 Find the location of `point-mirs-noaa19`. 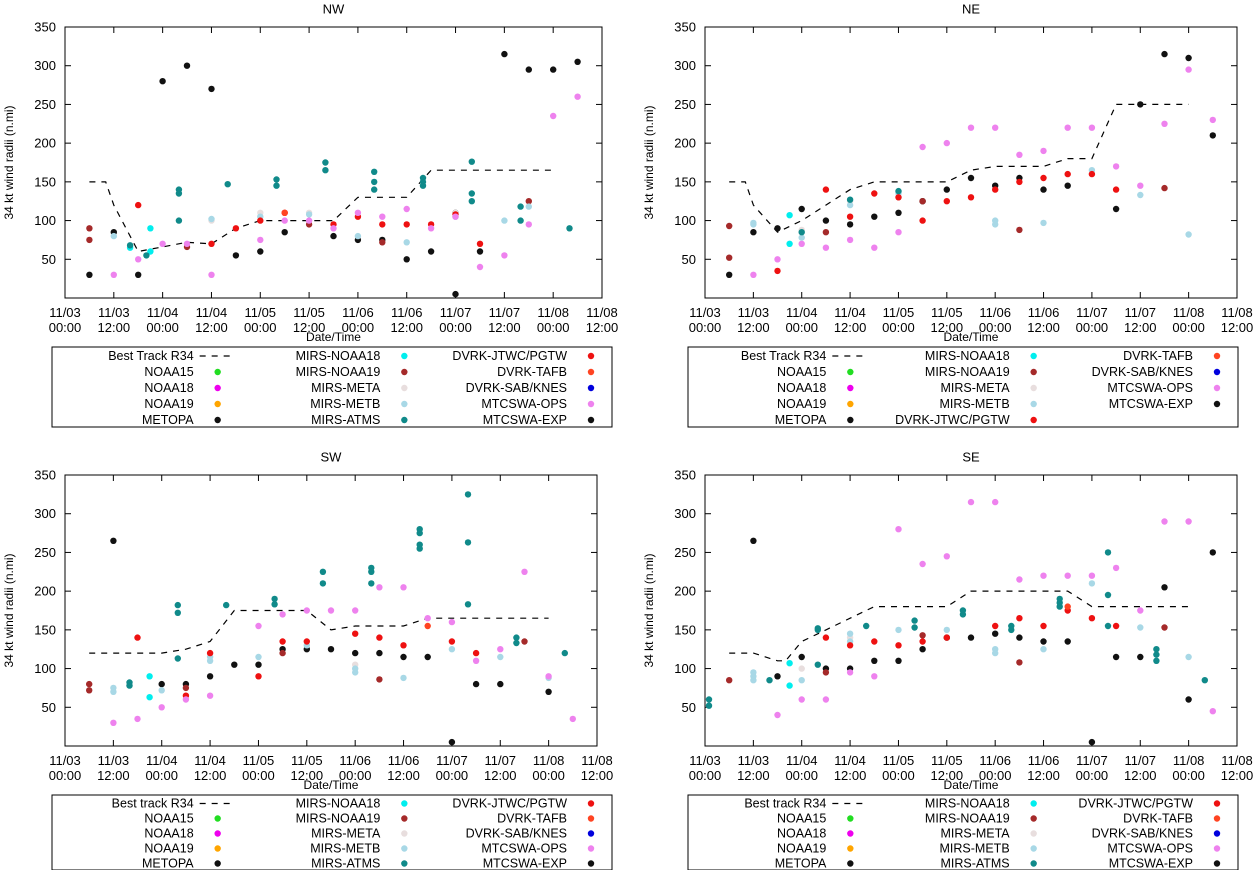

point-mirs-noaa19 is located at coordinates (186, 688).